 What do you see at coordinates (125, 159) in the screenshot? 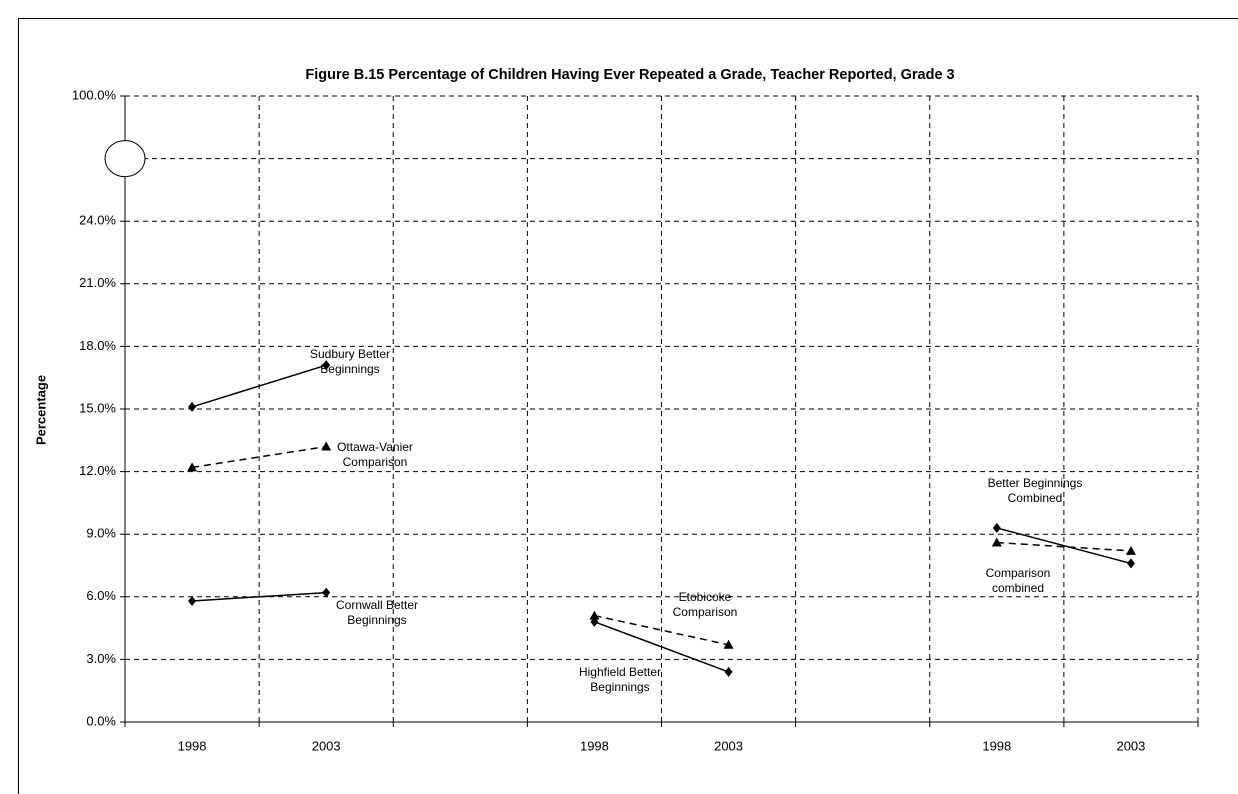
I see `axis-break` at bounding box center [125, 159].